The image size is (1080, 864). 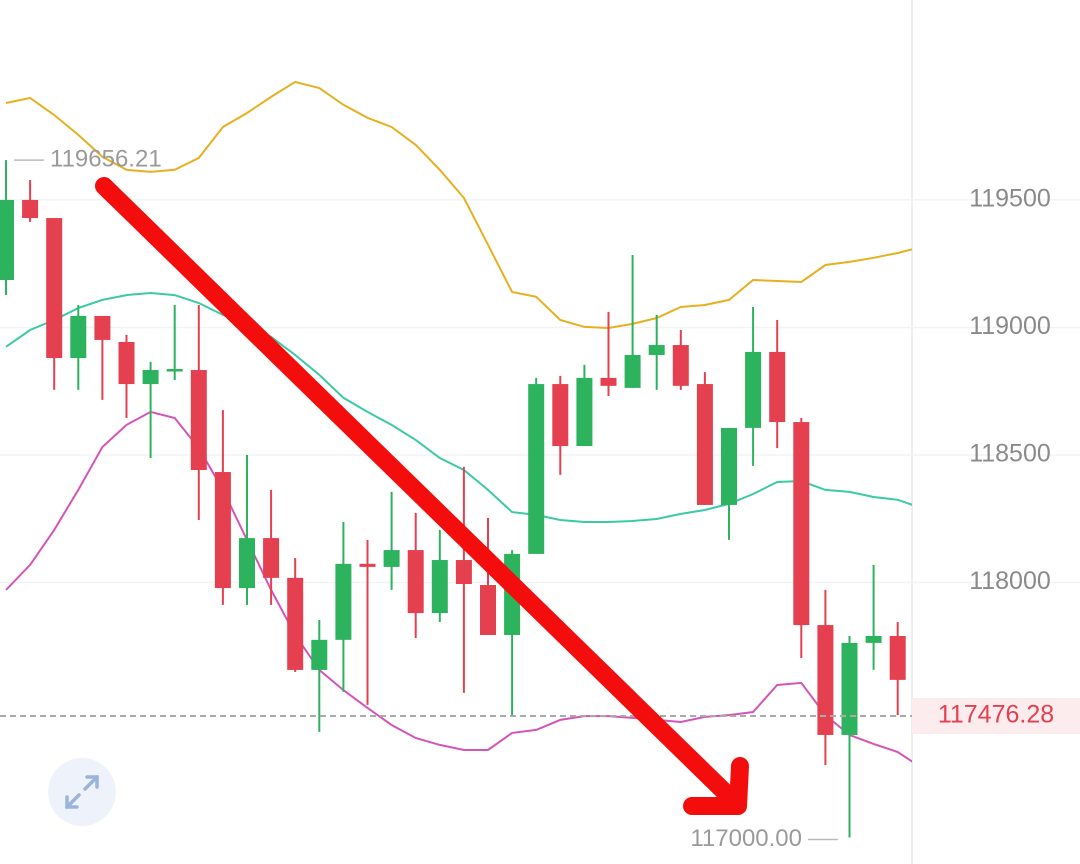 What do you see at coordinates (82, 792) in the screenshot?
I see `expand-button` at bounding box center [82, 792].